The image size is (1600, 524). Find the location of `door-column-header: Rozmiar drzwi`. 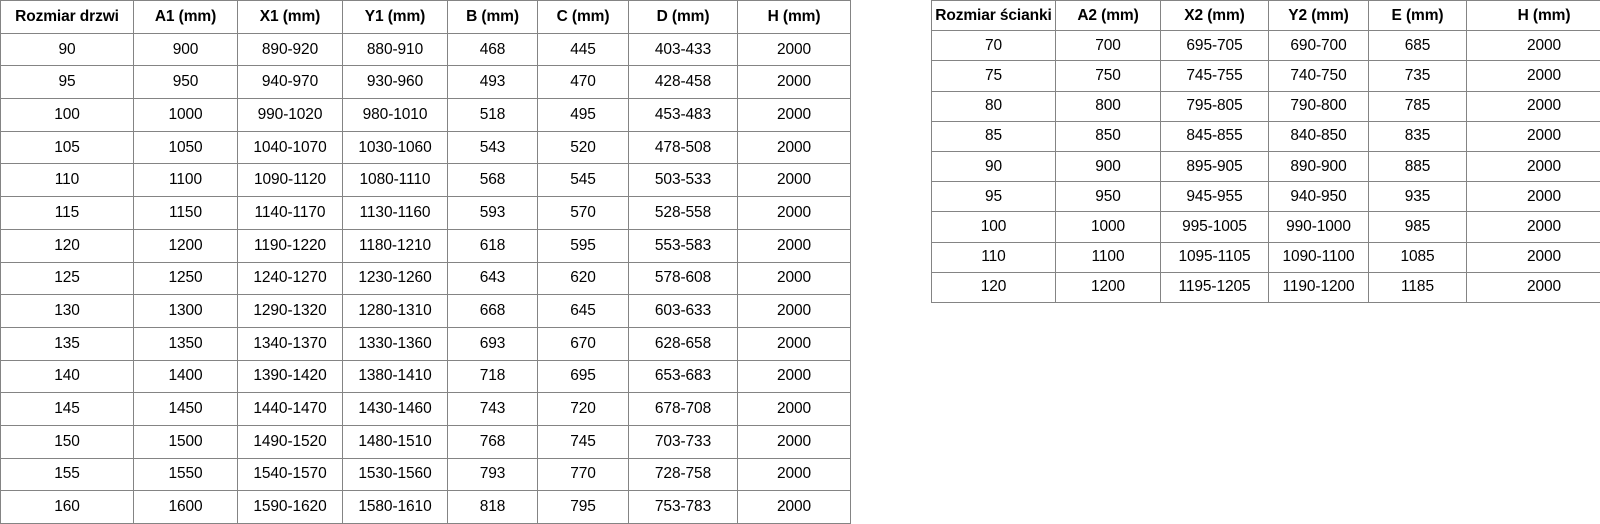

door-column-header: Rozmiar drzwi is located at coordinates (67, 17).